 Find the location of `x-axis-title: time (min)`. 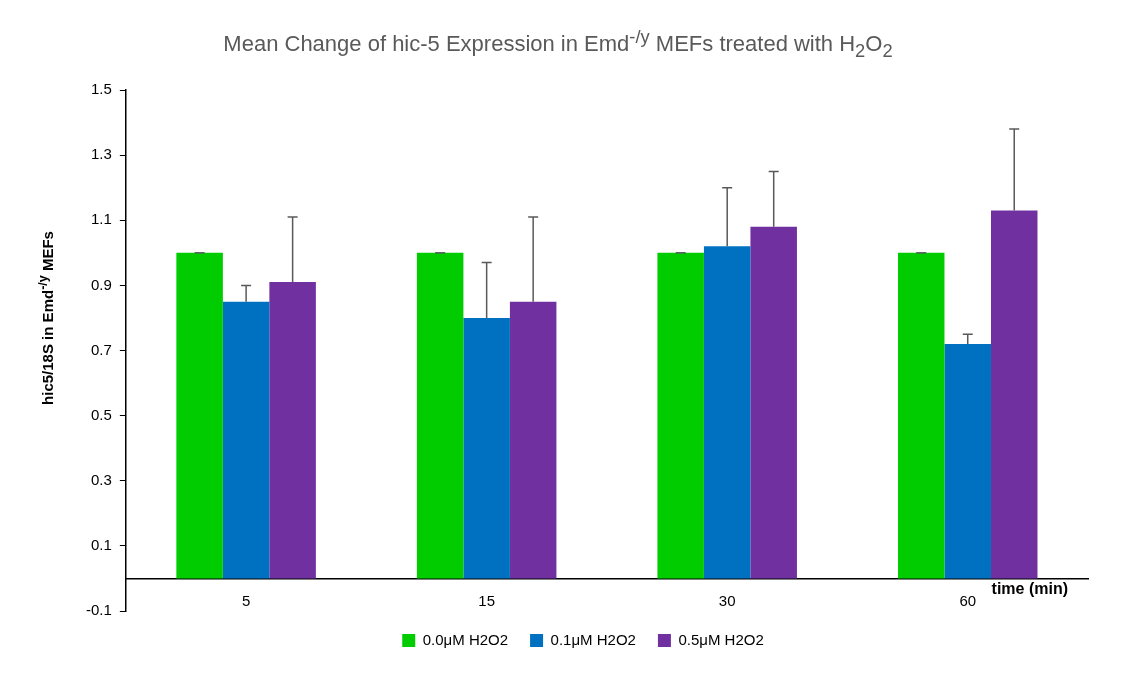

x-axis-title: time (min) is located at coordinates (1029, 589).